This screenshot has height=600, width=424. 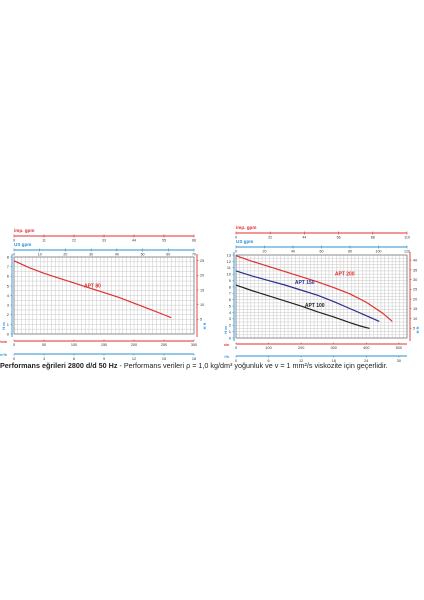 I want to click on h-ft-tick-label: 5, so click(x=201, y=320).